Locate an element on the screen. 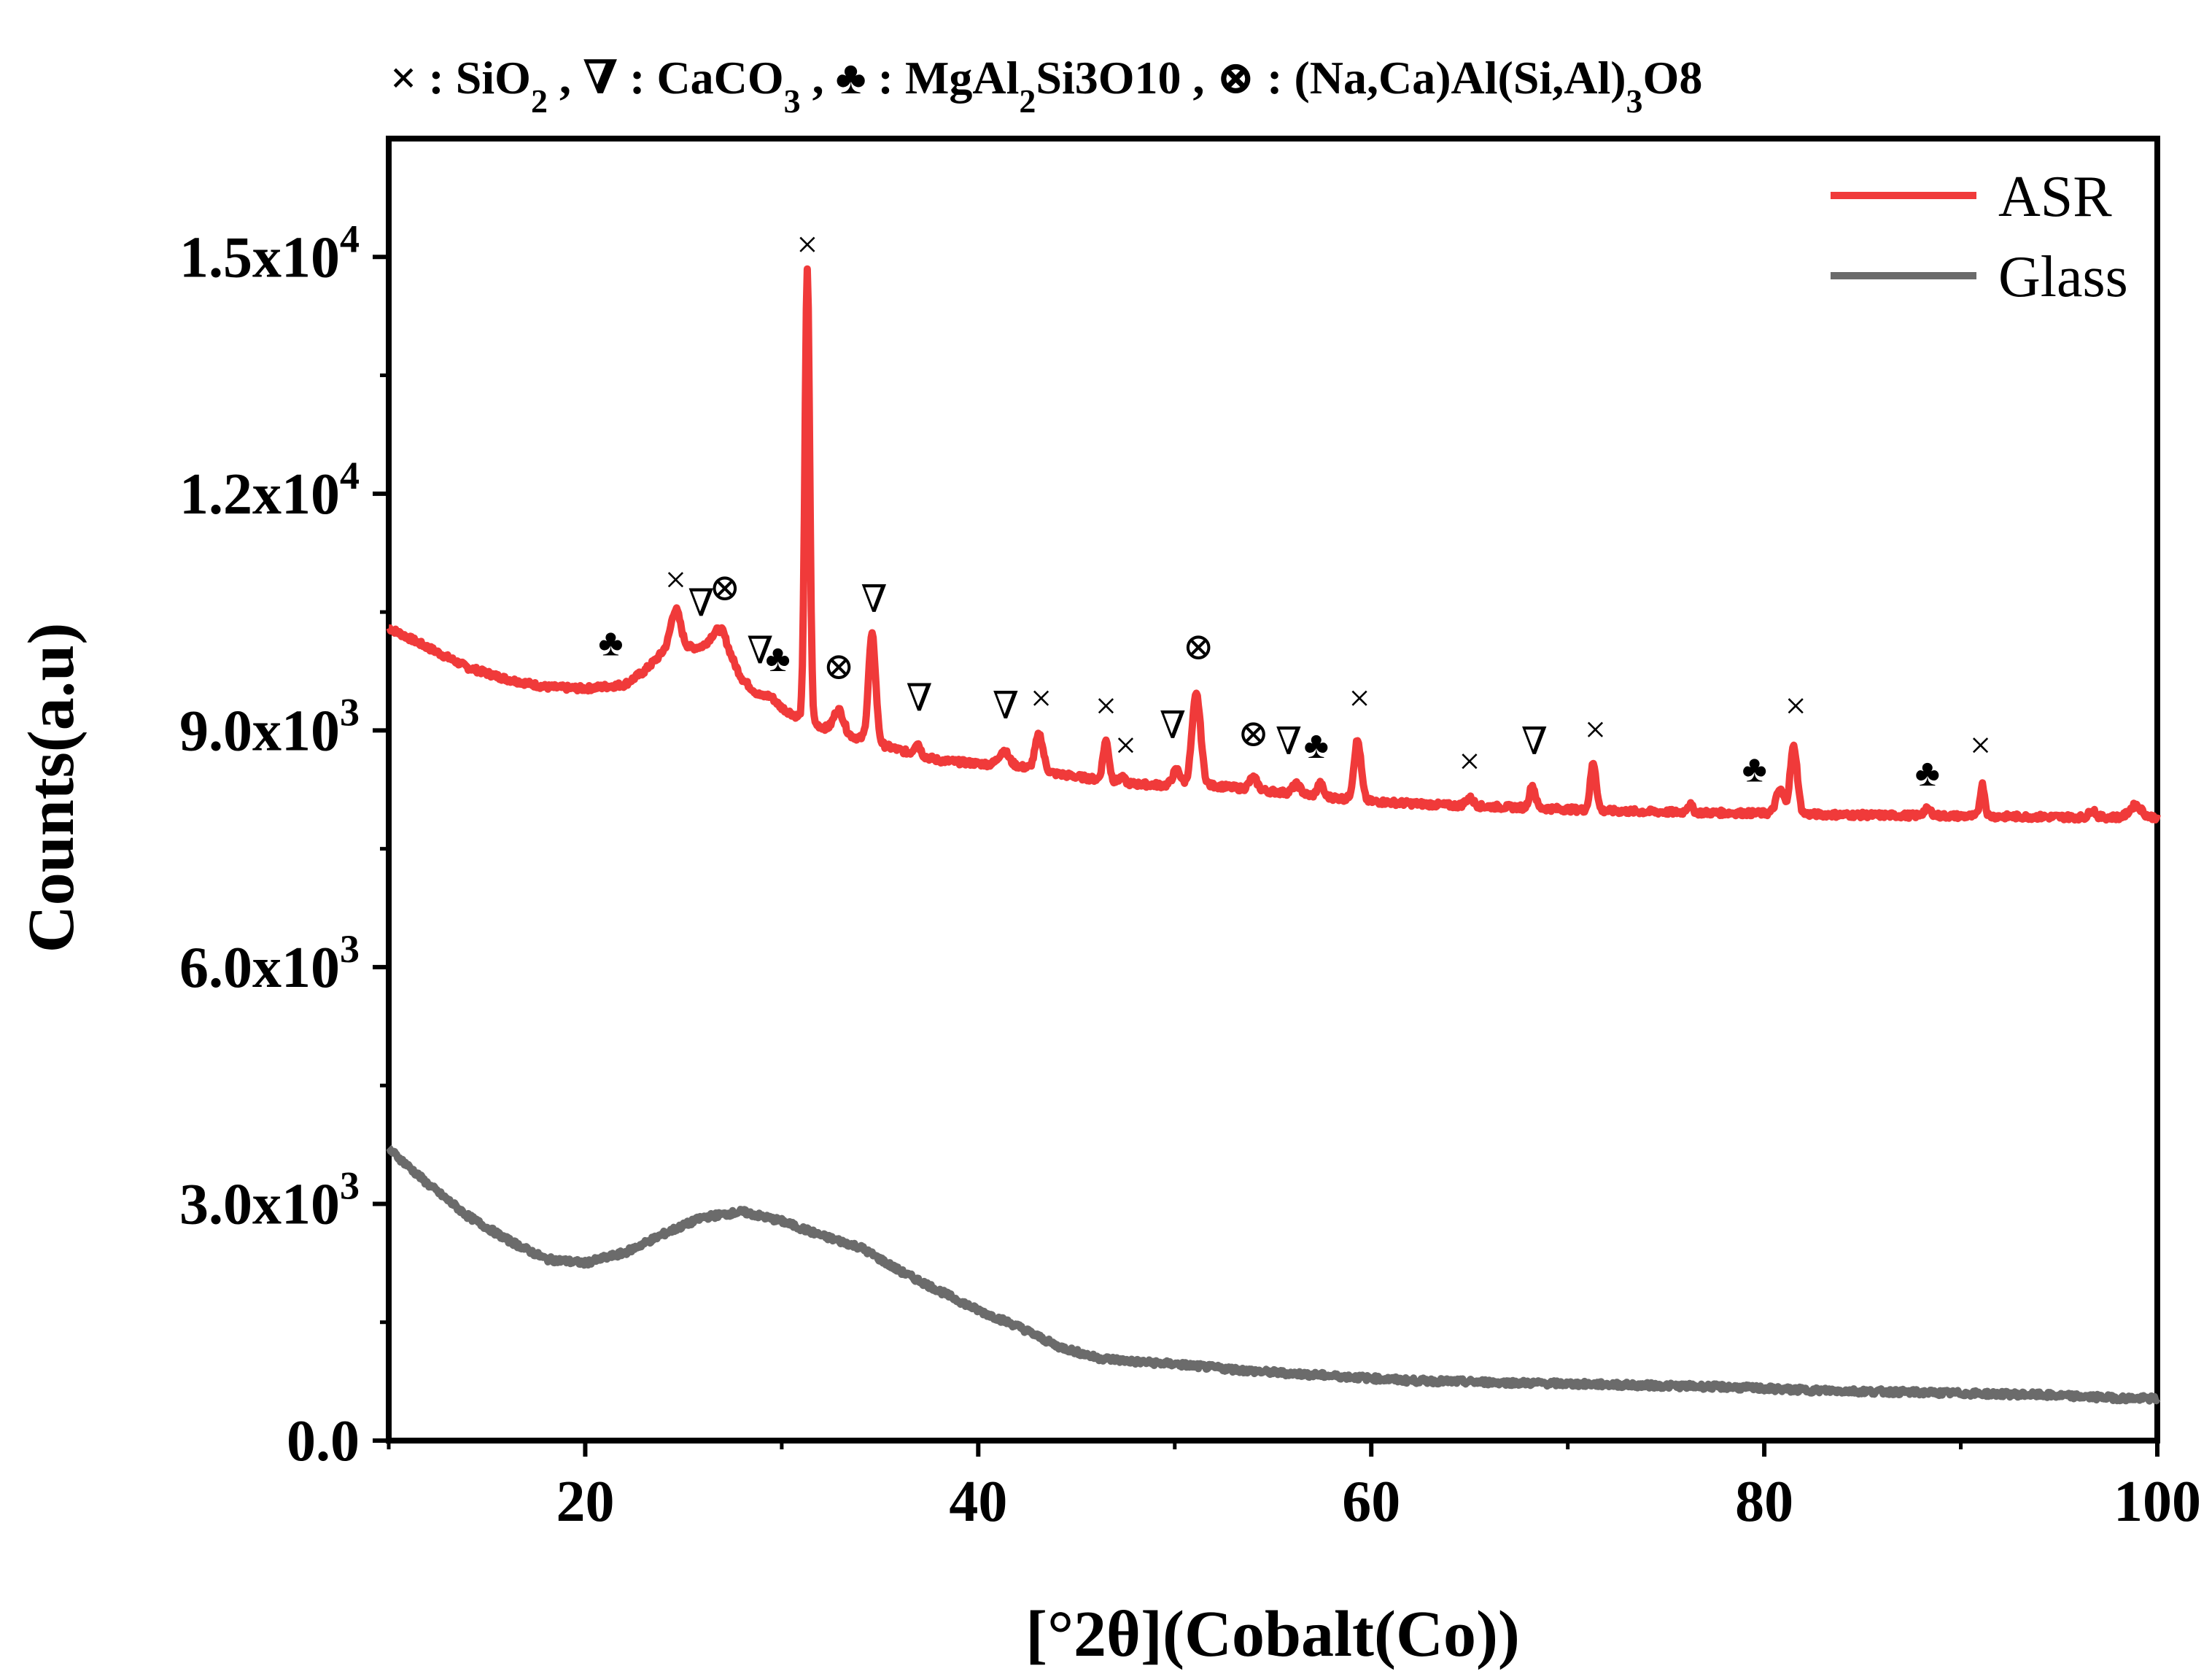 The width and height of the screenshot is (2212, 1674). x-tick-label: 60 is located at coordinates (1371, 1502).